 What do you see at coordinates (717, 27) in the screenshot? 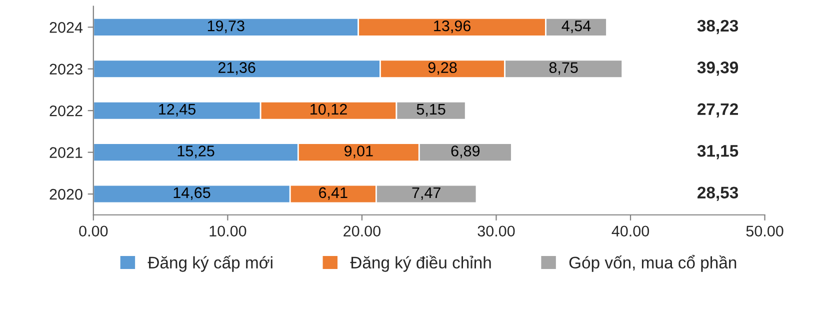
I see `annotation: 38,23` at bounding box center [717, 27].